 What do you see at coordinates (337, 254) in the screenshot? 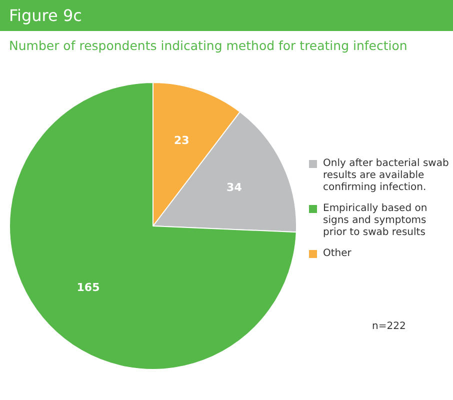
I see `legend-label: Other` at bounding box center [337, 254].